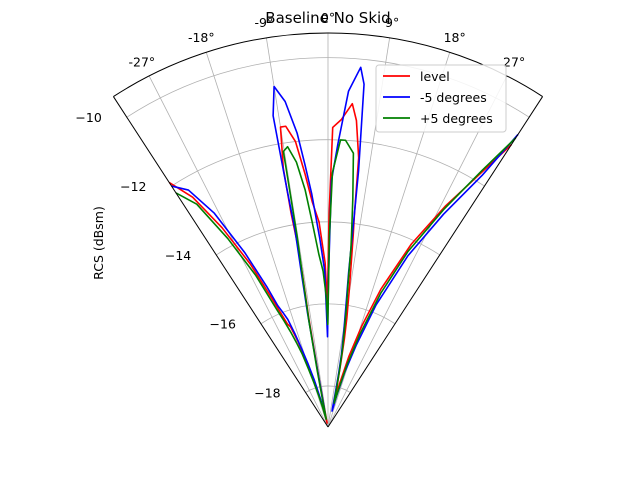 This screenshot has height=480, width=640. What do you see at coordinates (88, 117) in the screenshot?
I see `r-tick-label: −10` at bounding box center [88, 117].